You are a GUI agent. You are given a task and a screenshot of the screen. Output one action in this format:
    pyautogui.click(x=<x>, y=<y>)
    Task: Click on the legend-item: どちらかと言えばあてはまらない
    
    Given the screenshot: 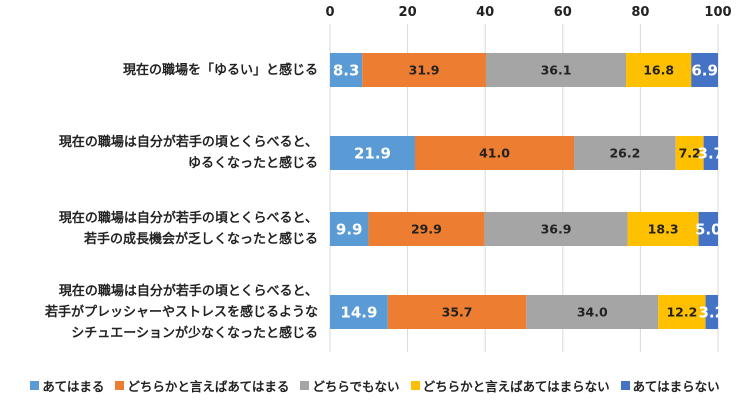 What is the action you would take?
    pyautogui.click(x=510, y=385)
    